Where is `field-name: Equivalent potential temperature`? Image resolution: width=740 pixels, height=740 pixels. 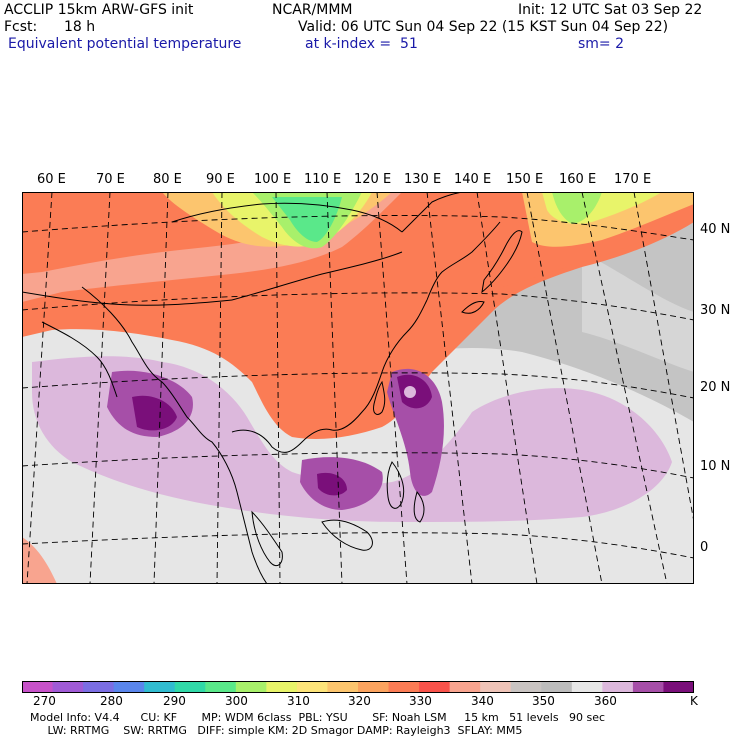 field-name: Equivalent potential temperature is located at coordinates (125, 44).